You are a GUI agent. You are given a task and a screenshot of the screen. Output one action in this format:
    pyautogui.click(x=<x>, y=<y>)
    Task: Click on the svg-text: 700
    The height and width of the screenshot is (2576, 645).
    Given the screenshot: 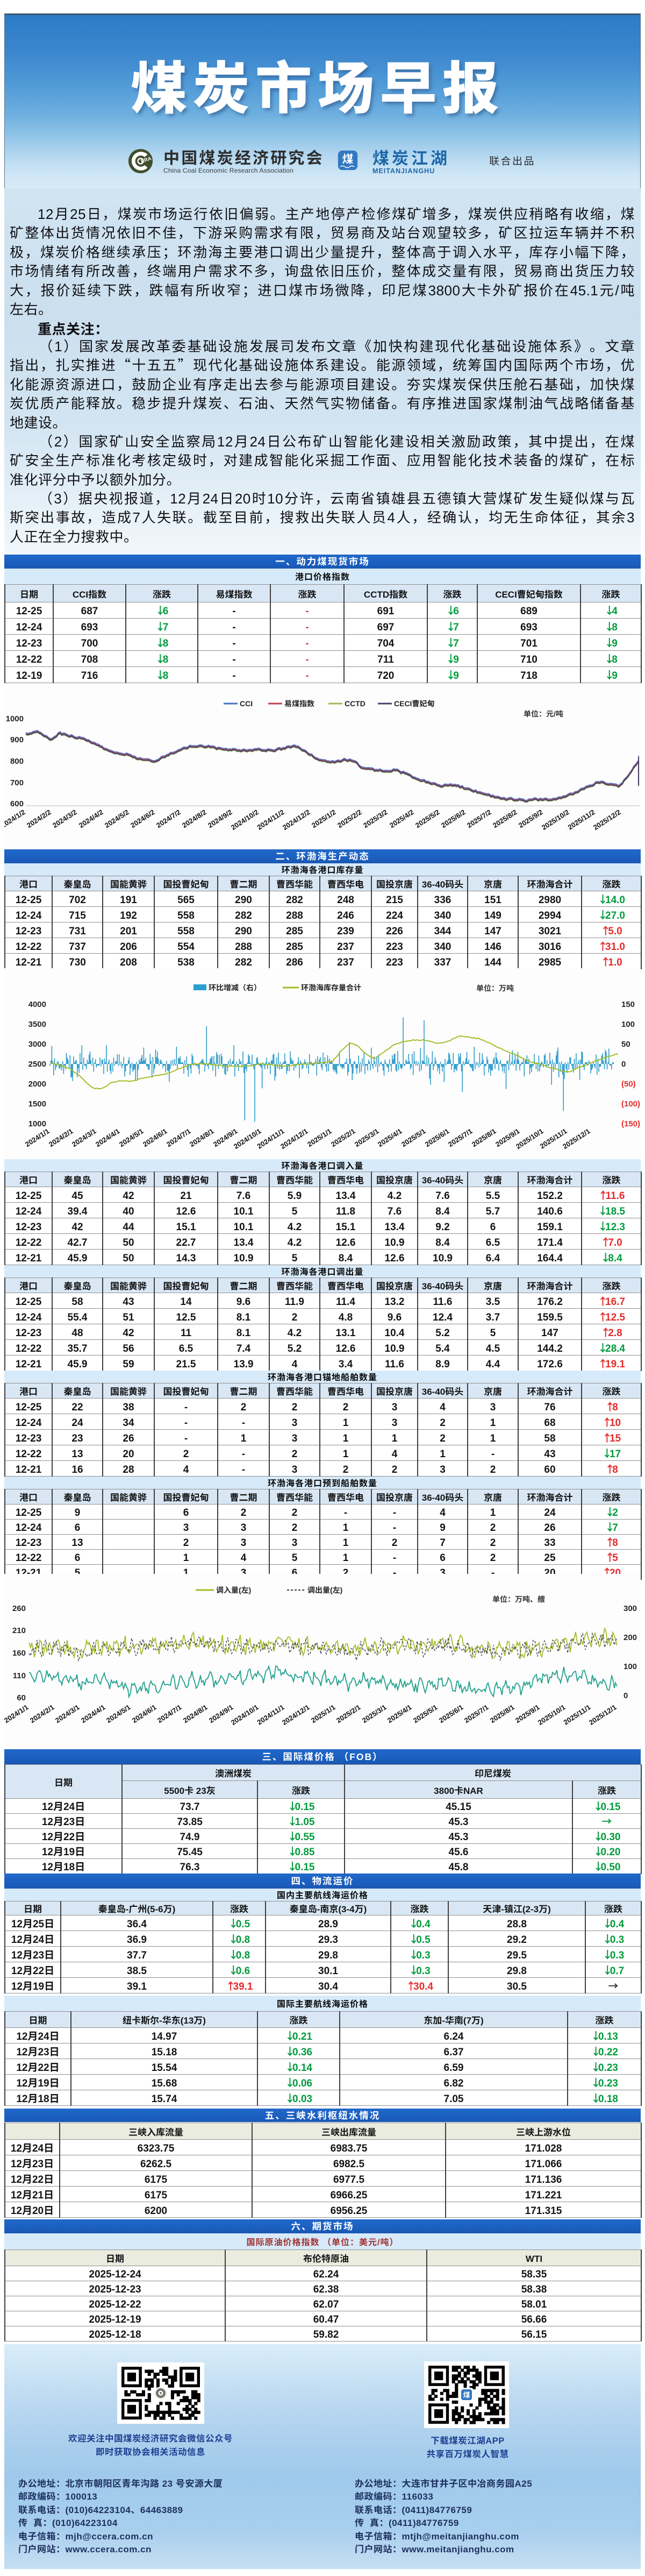 What is the action you would take?
    pyautogui.click(x=17, y=782)
    